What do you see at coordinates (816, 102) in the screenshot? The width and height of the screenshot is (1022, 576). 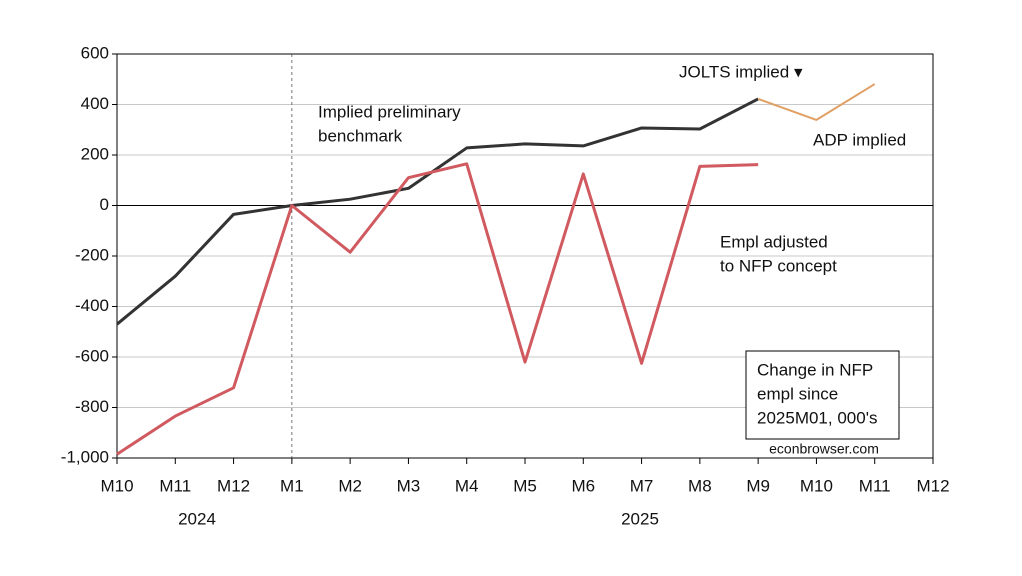 I see `series-line` at bounding box center [816, 102].